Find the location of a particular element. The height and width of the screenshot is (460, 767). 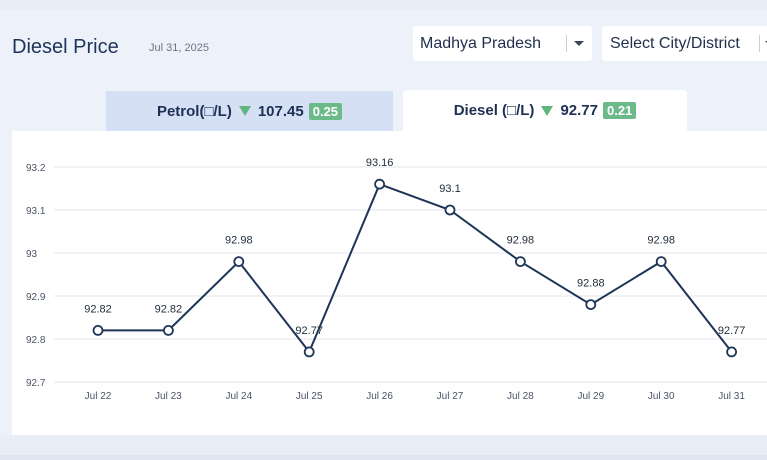

price-date: Jul 31, 2025 is located at coordinates (179, 48).